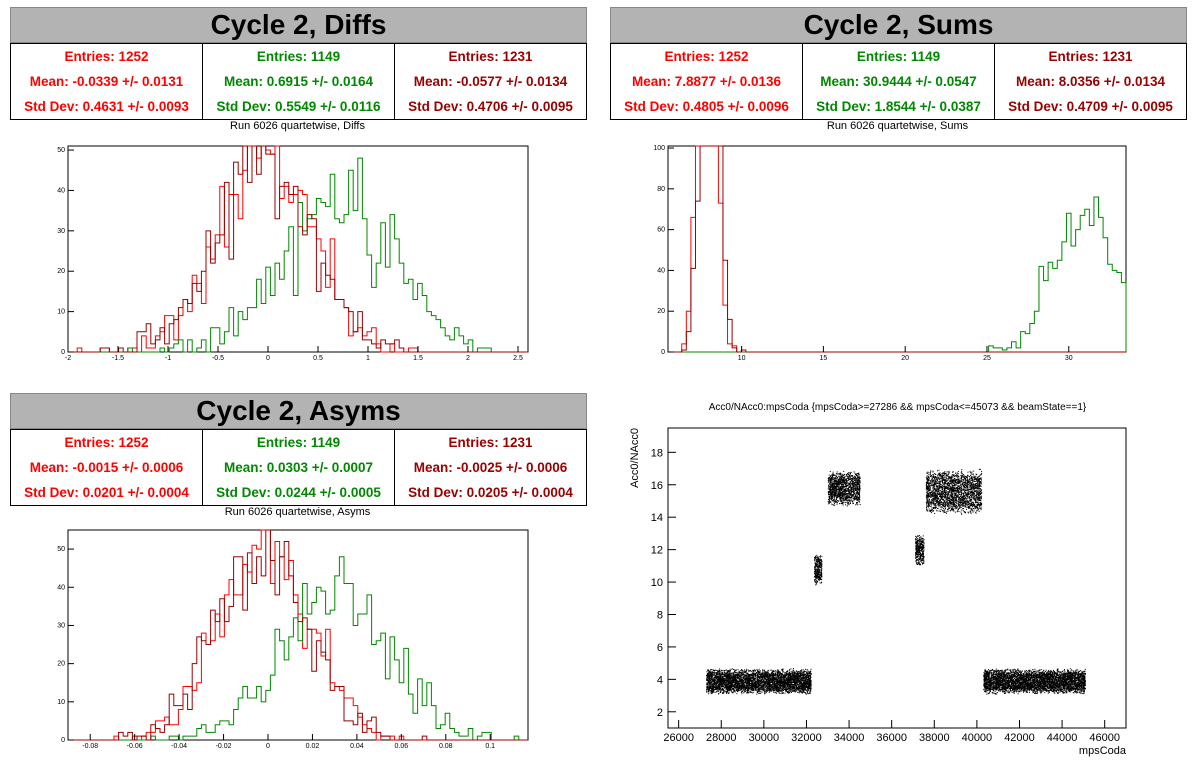 This screenshot has width=1196, height=772. I want to click on x-tick-label: 0.5, so click(318, 358).